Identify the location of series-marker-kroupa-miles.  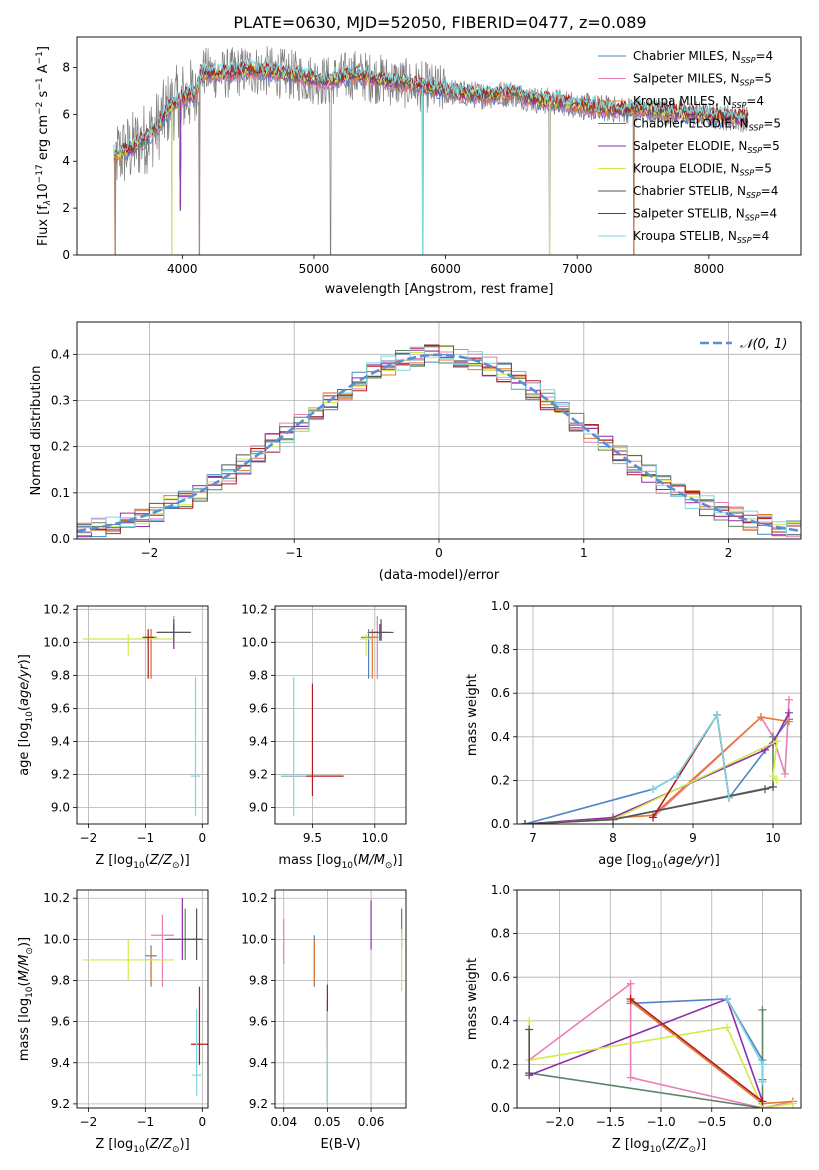
(761, 717).